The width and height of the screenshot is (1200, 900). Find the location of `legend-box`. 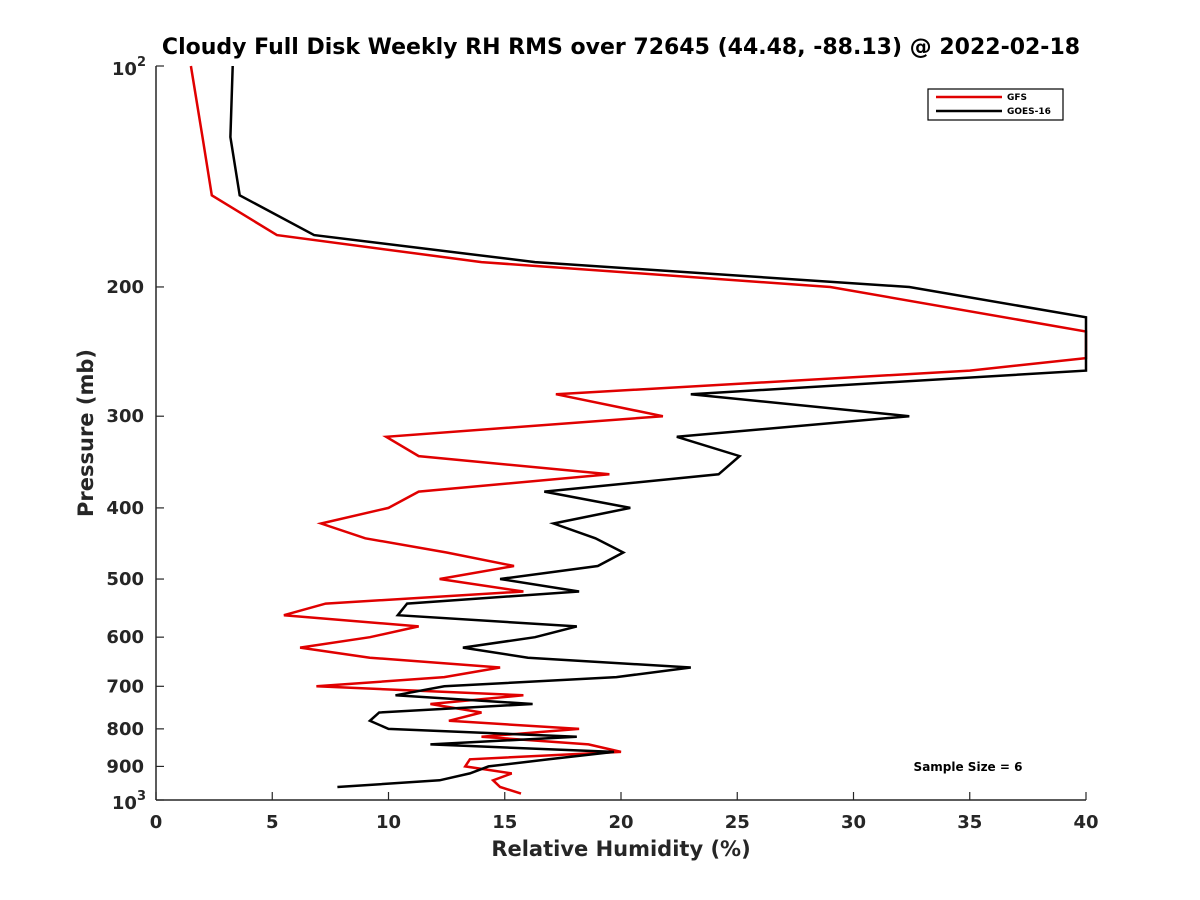

legend-box is located at coordinates (995, 104).